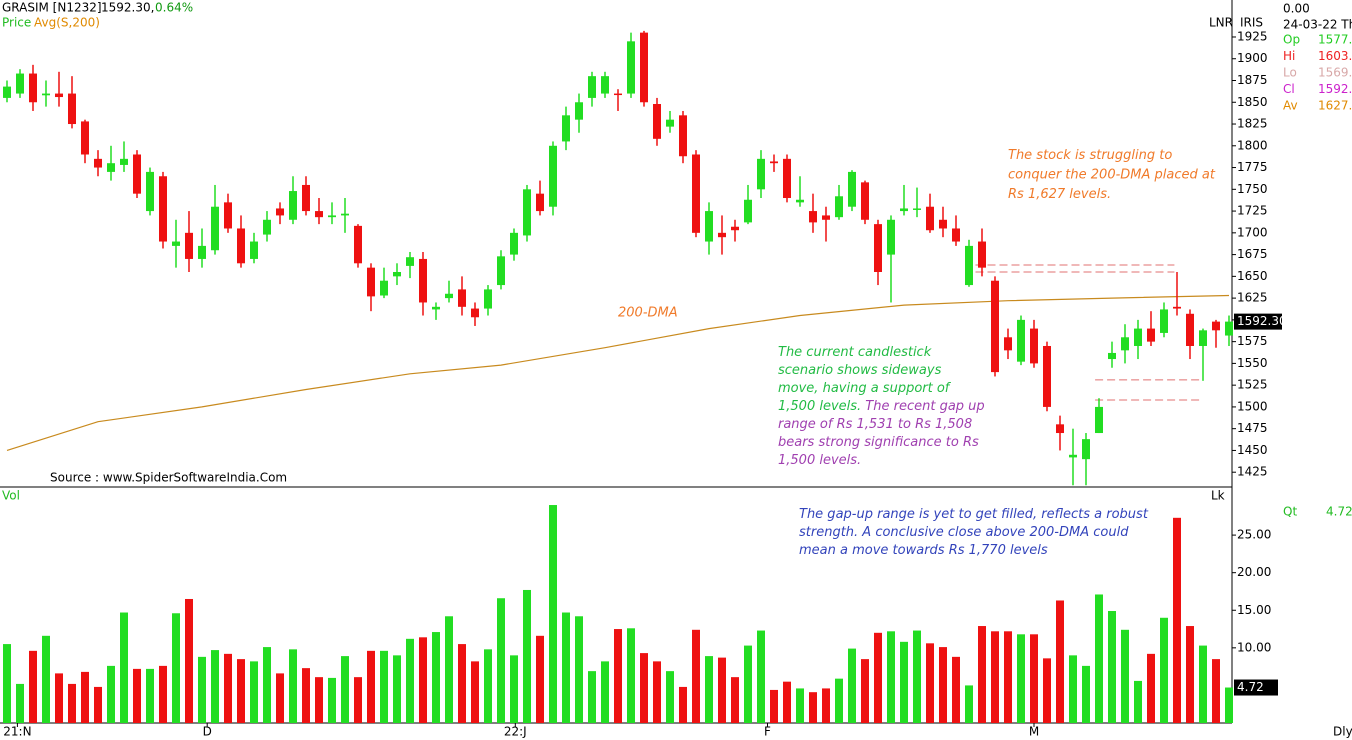 The image size is (1352, 740). I want to click on last-price: 1592.30, so click(1262, 321).